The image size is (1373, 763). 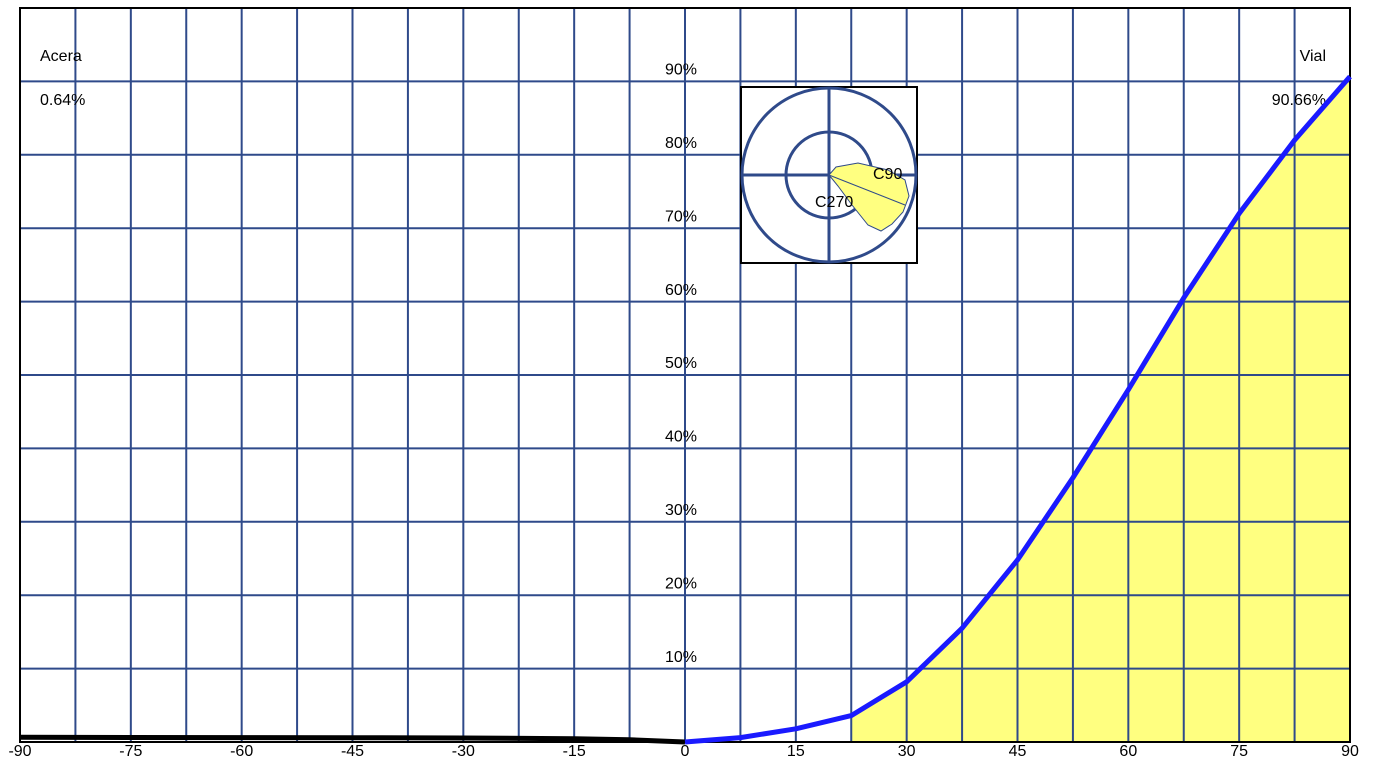 I want to click on series-line, so click(x=352, y=739).